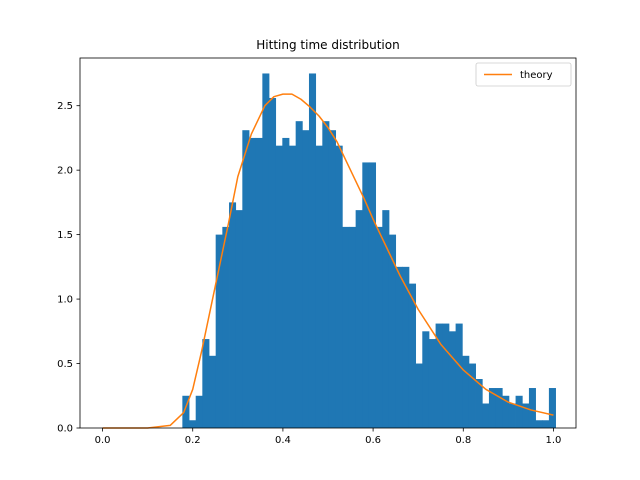  What do you see at coordinates (103, 440) in the screenshot?
I see `x-tick-label: 0.0` at bounding box center [103, 440].